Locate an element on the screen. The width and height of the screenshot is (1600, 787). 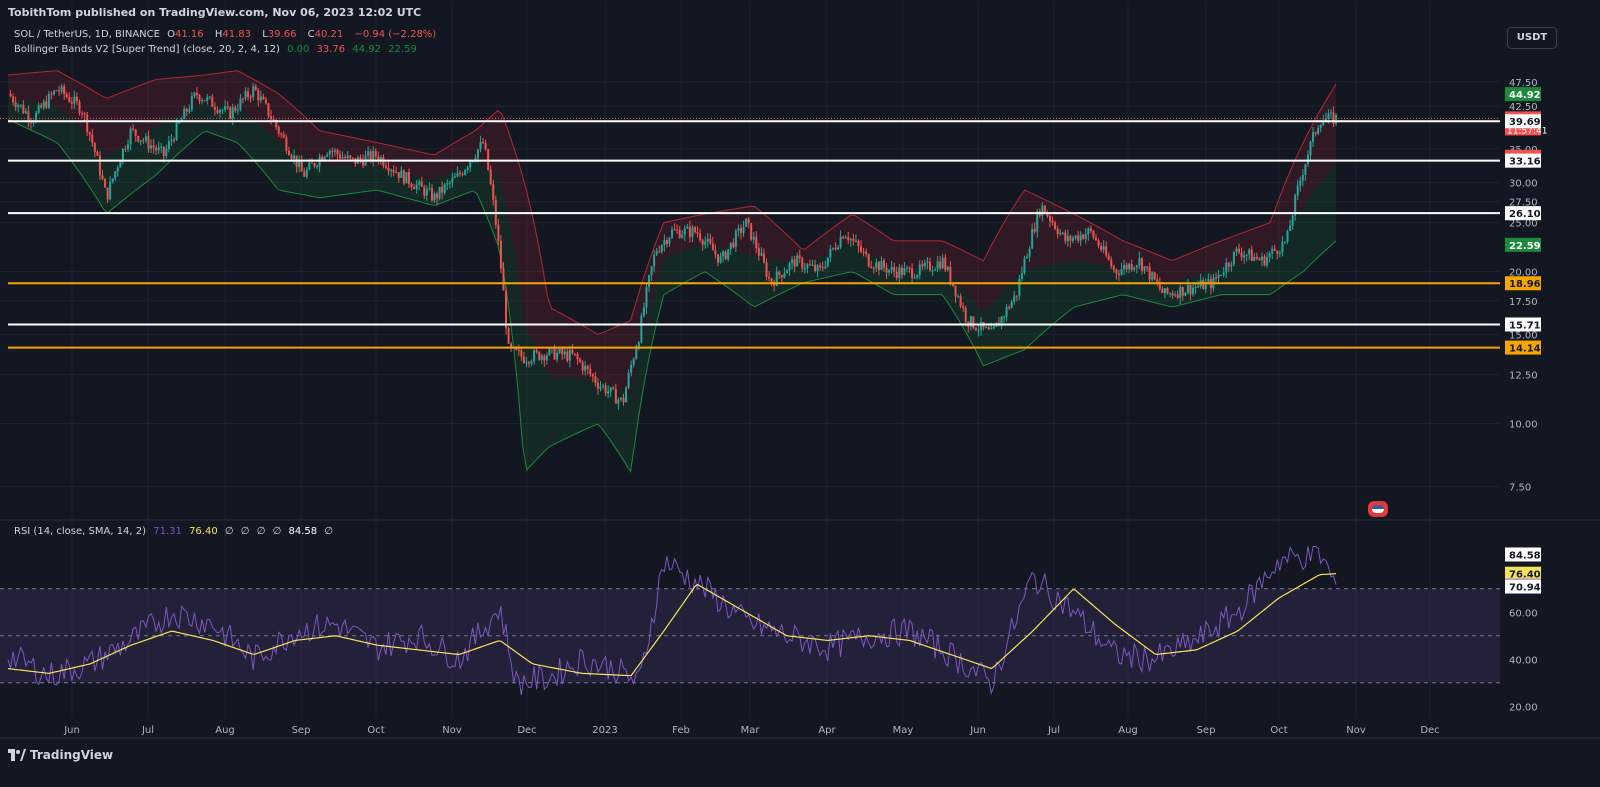
price-label: 44.92 is located at coordinates (1525, 95).